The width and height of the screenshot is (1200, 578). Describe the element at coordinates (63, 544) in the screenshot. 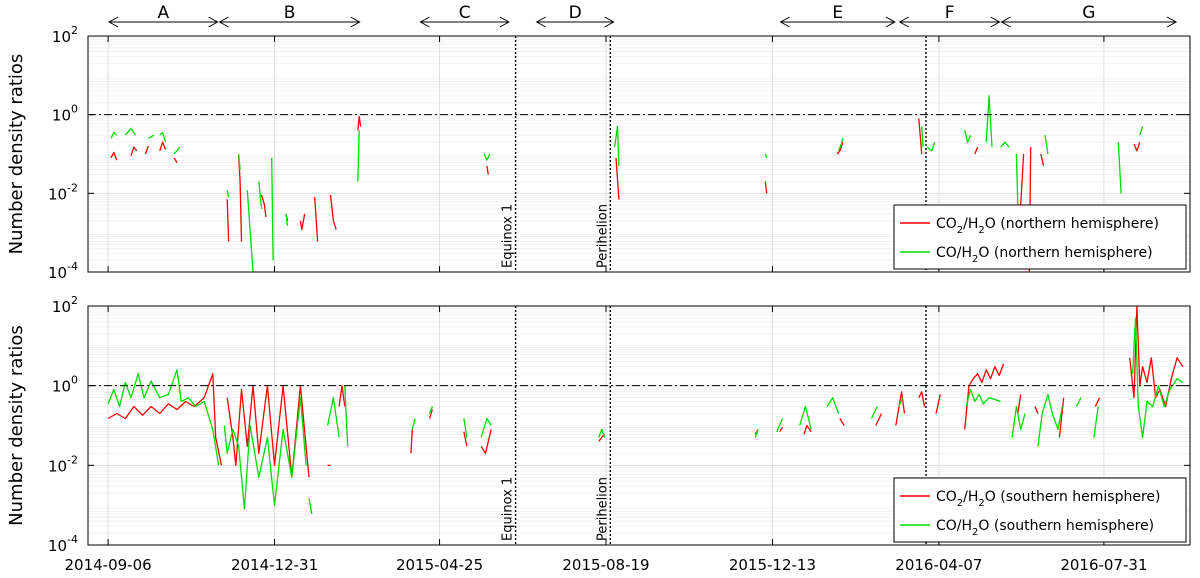

I see `y-tick-label: 10⁻⁴` at that location.